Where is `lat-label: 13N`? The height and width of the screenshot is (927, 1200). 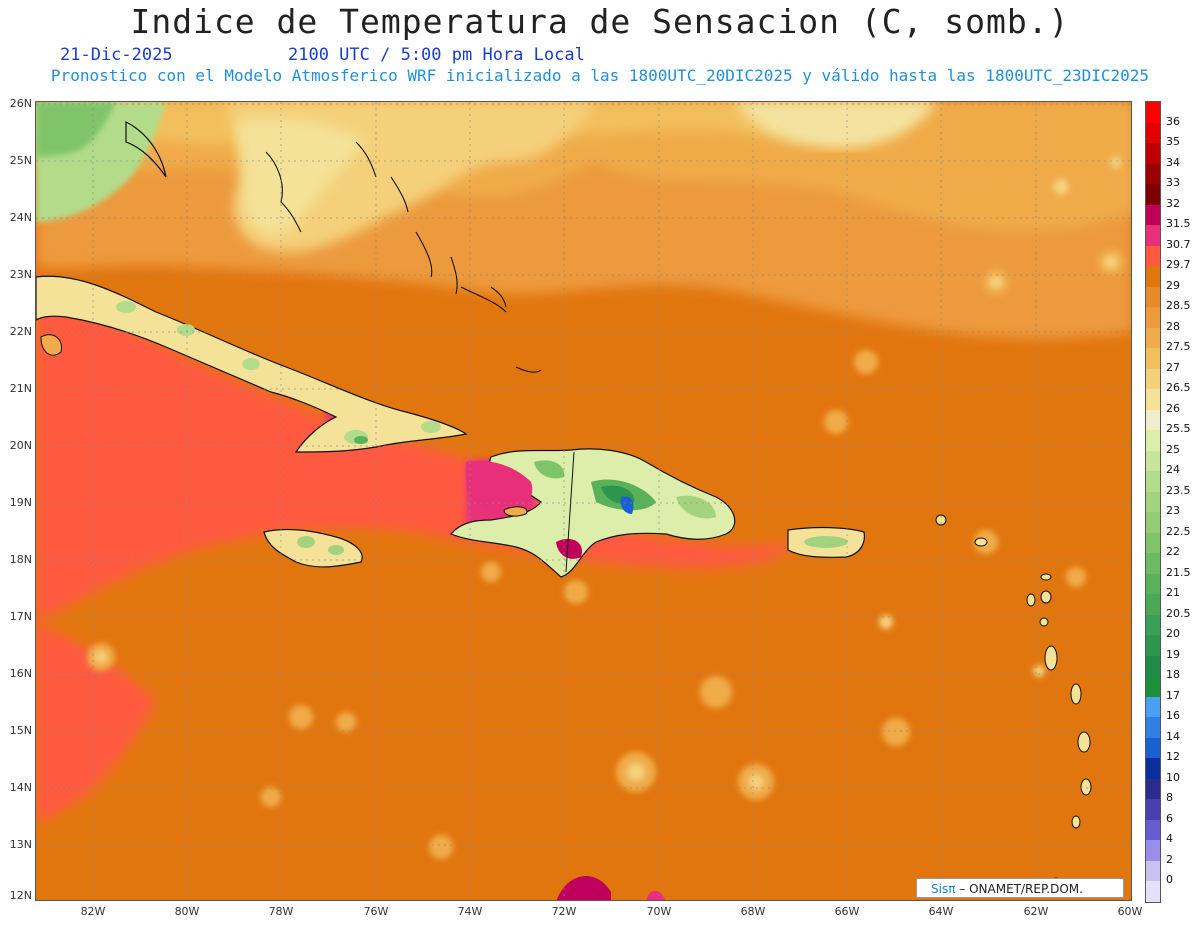 lat-label: 13N is located at coordinates (20, 844).